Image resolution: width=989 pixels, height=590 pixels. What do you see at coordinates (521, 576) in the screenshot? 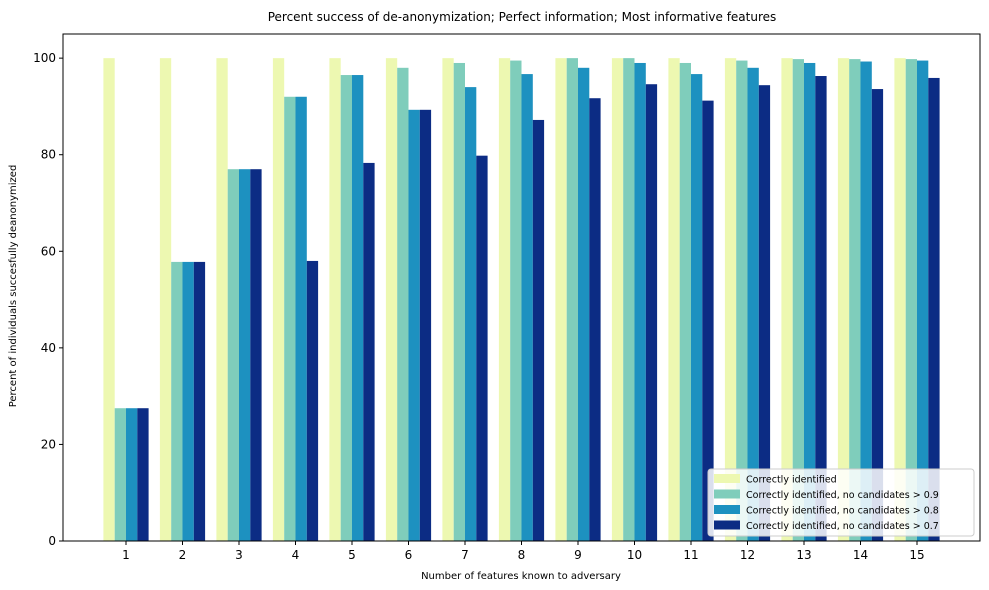
I see `x-axis-label: Number of features known to adversary` at bounding box center [521, 576].